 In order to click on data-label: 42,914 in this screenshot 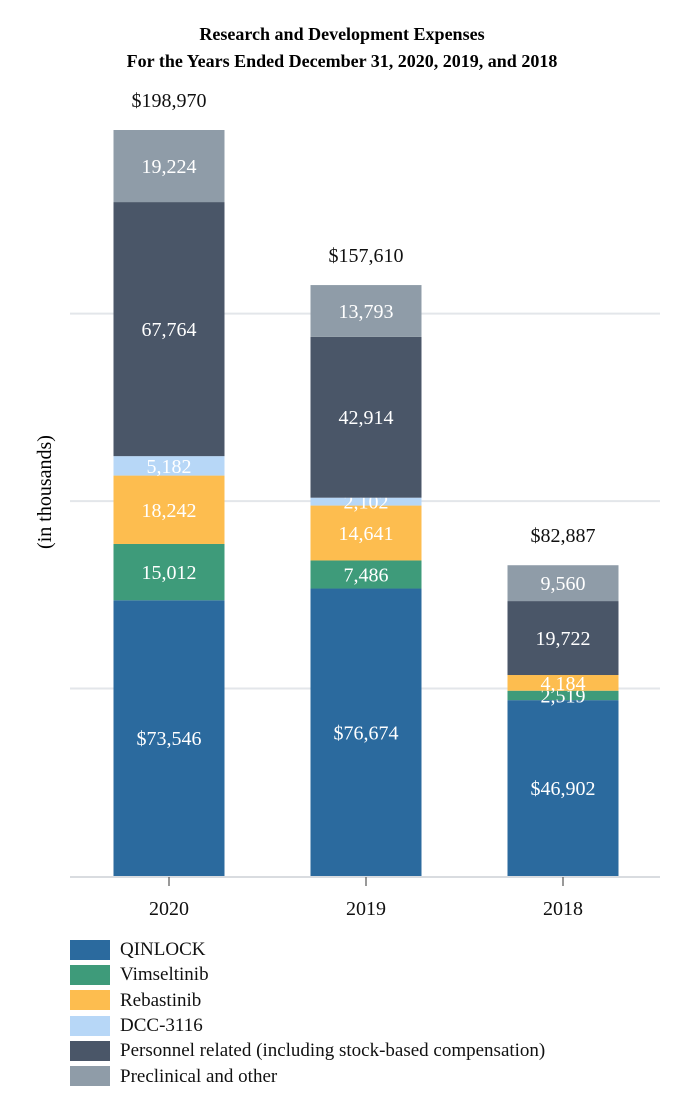, I will do `click(366, 418)`.